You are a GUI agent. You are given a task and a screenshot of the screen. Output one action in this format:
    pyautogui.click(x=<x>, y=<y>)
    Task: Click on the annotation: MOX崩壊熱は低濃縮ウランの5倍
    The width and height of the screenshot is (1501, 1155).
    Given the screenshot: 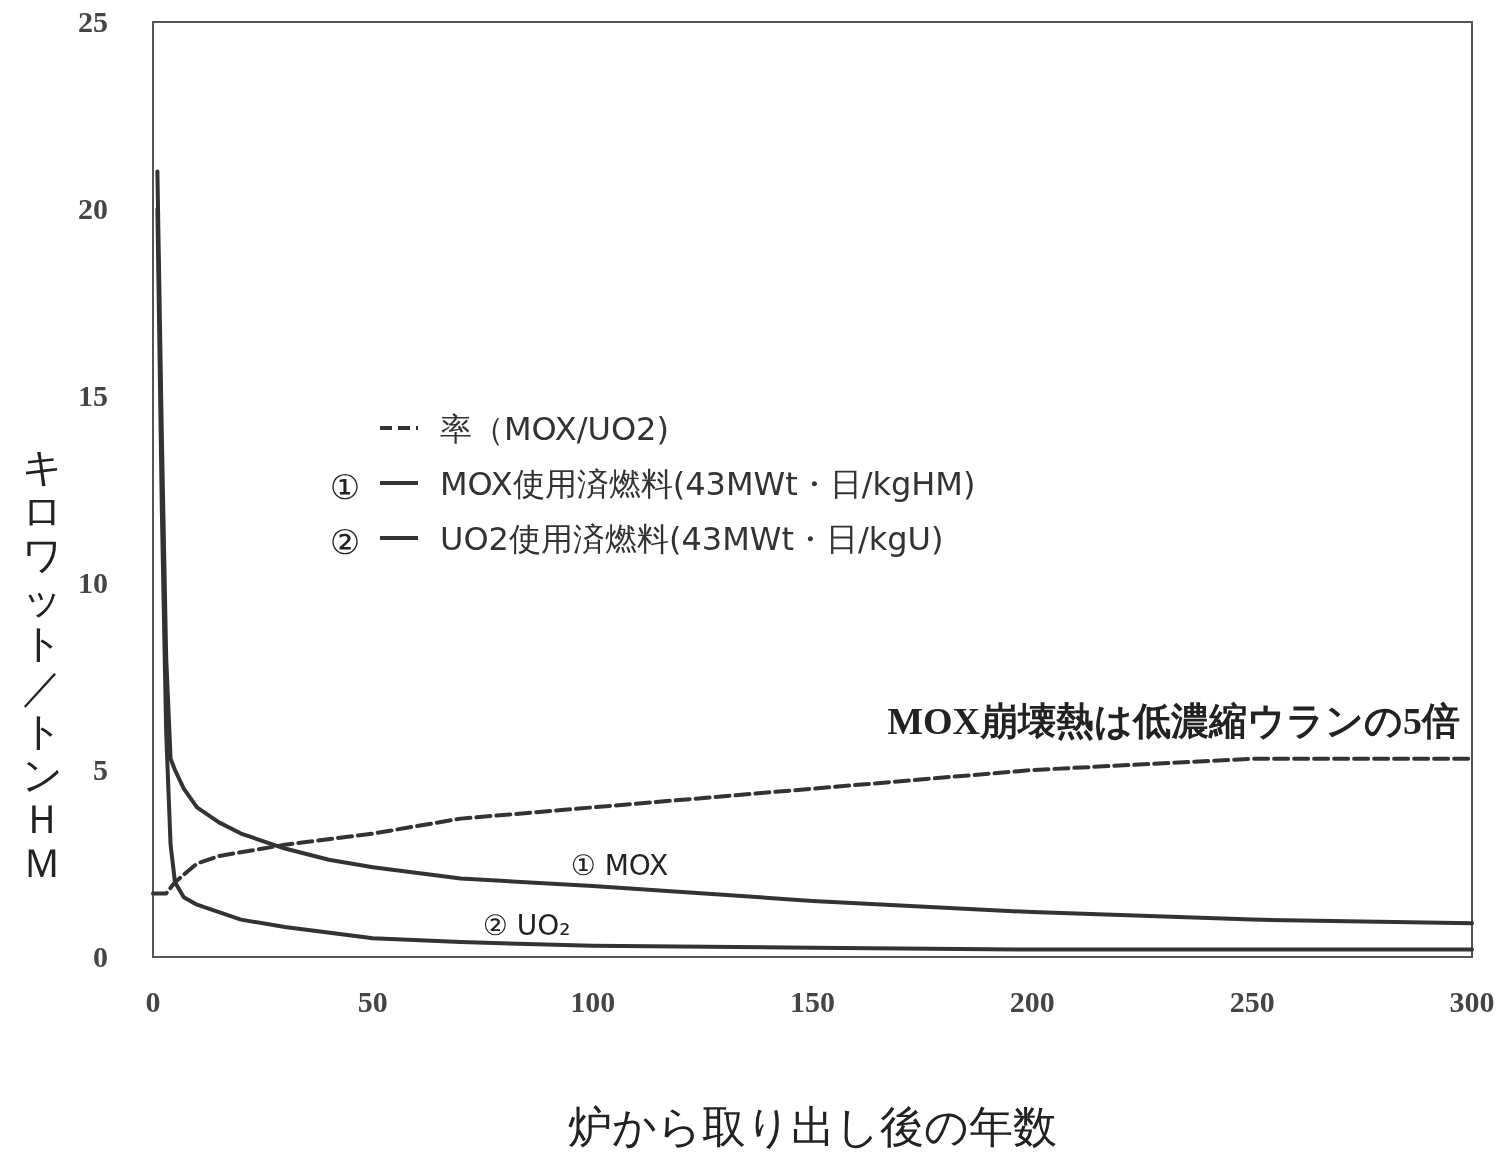 What is the action you would take?
    pyautogui.click(x=1173, y=720)
    